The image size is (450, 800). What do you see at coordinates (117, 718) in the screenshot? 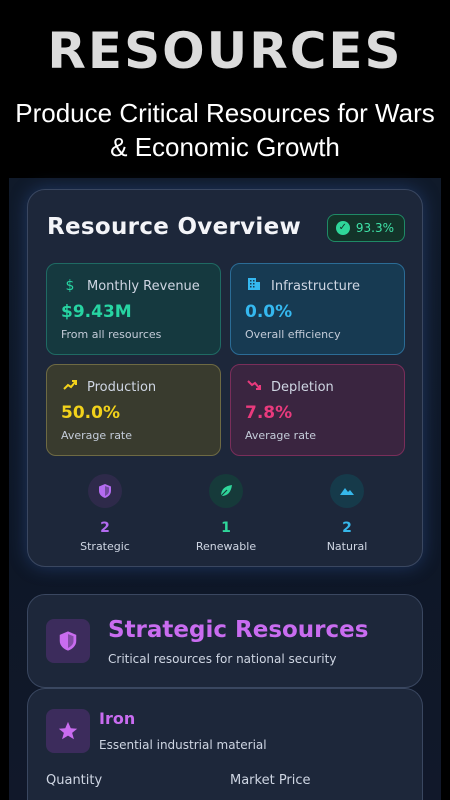
I see `resource-name: Iron` at bounding box center [117, 718].